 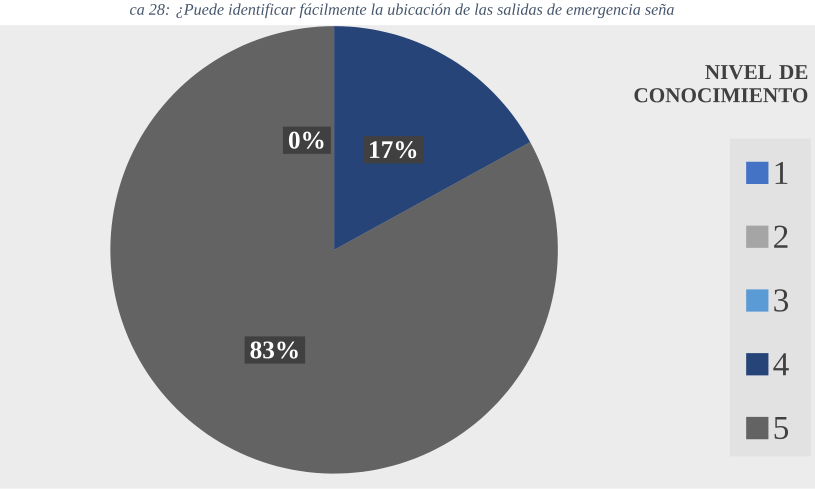 I want to click on legend-label: 4, so click(x=781, y=364).